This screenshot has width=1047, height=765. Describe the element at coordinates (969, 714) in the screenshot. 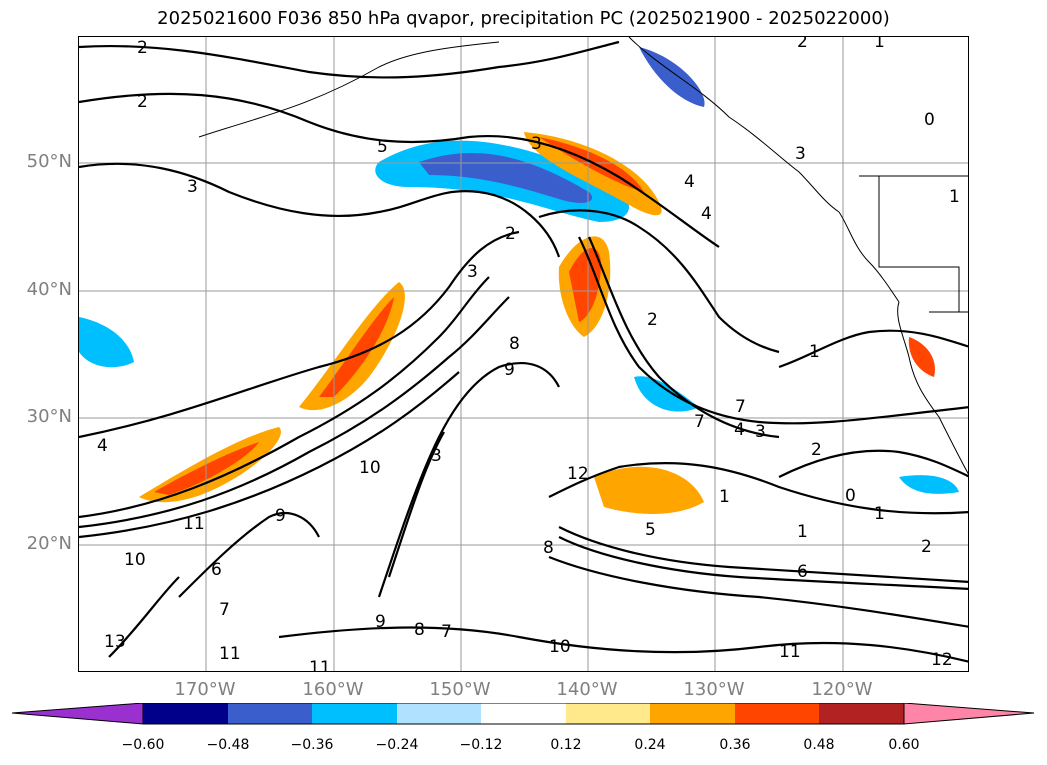

I see `colorbar-extend-high` at that location.